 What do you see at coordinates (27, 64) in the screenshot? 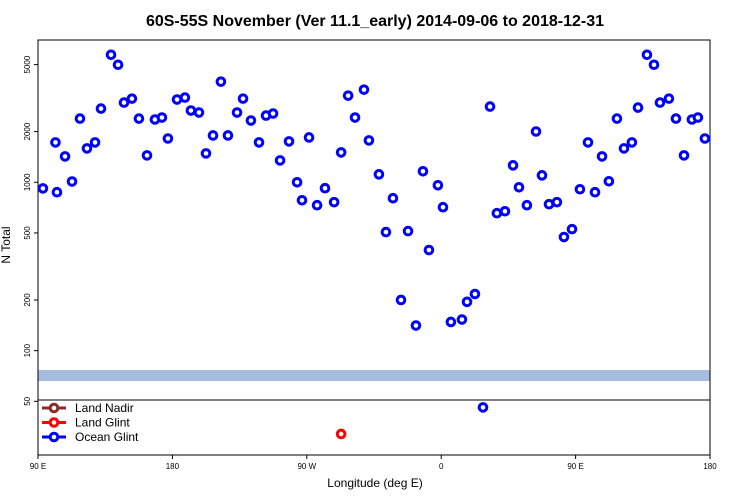
I see `y-tick-label: 5000` at bounding box center [27, 64].